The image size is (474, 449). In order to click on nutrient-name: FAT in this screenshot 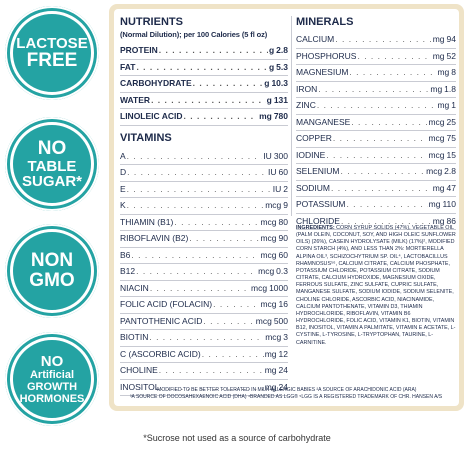, I will do `click(128, 66)`.